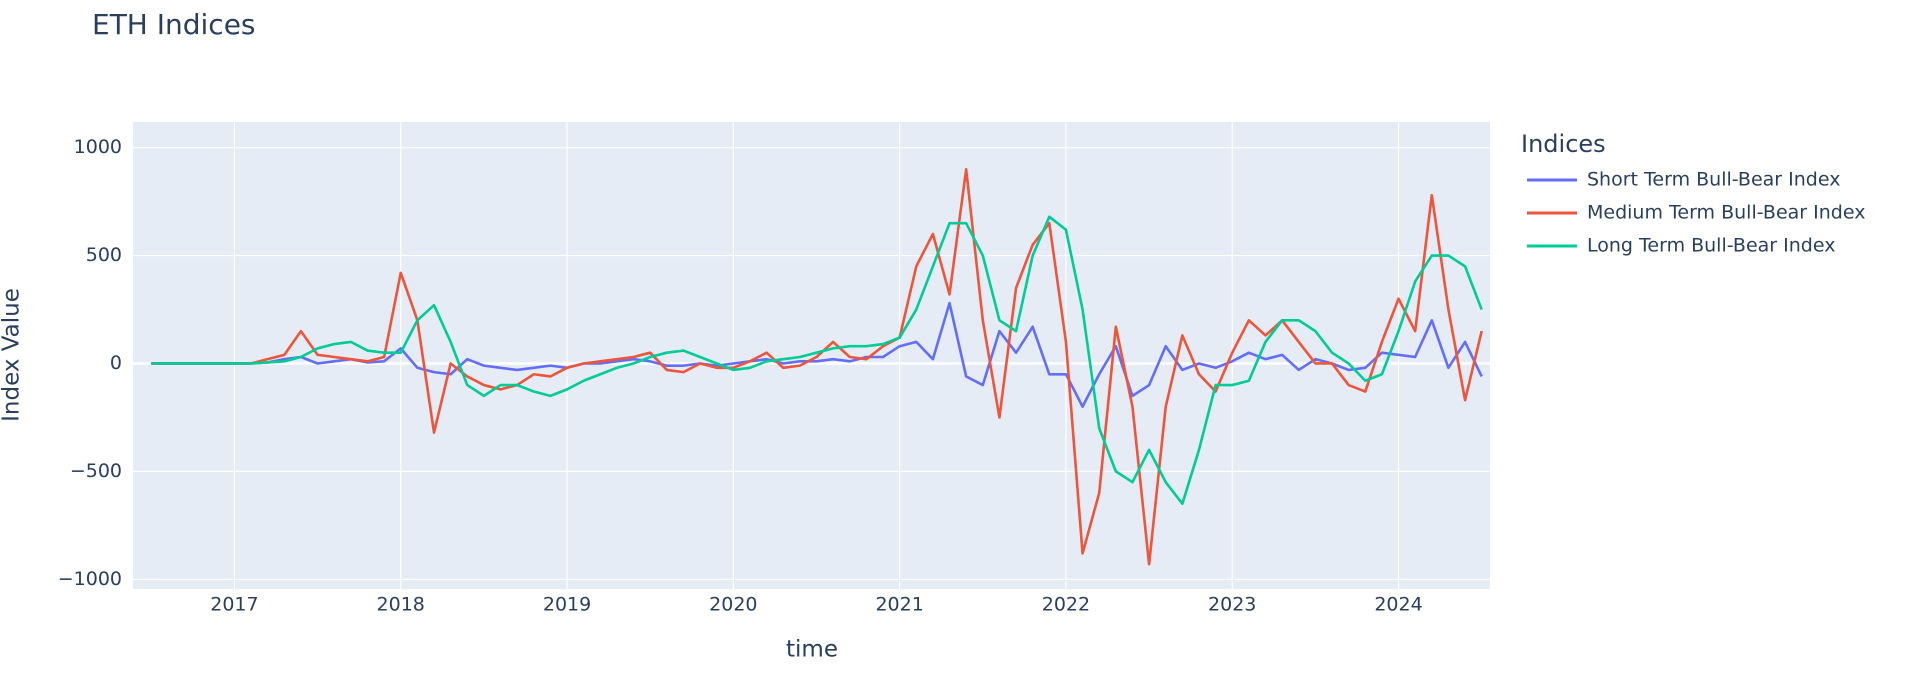  I want to click on legend-title: Indices, so click(1563, 144).